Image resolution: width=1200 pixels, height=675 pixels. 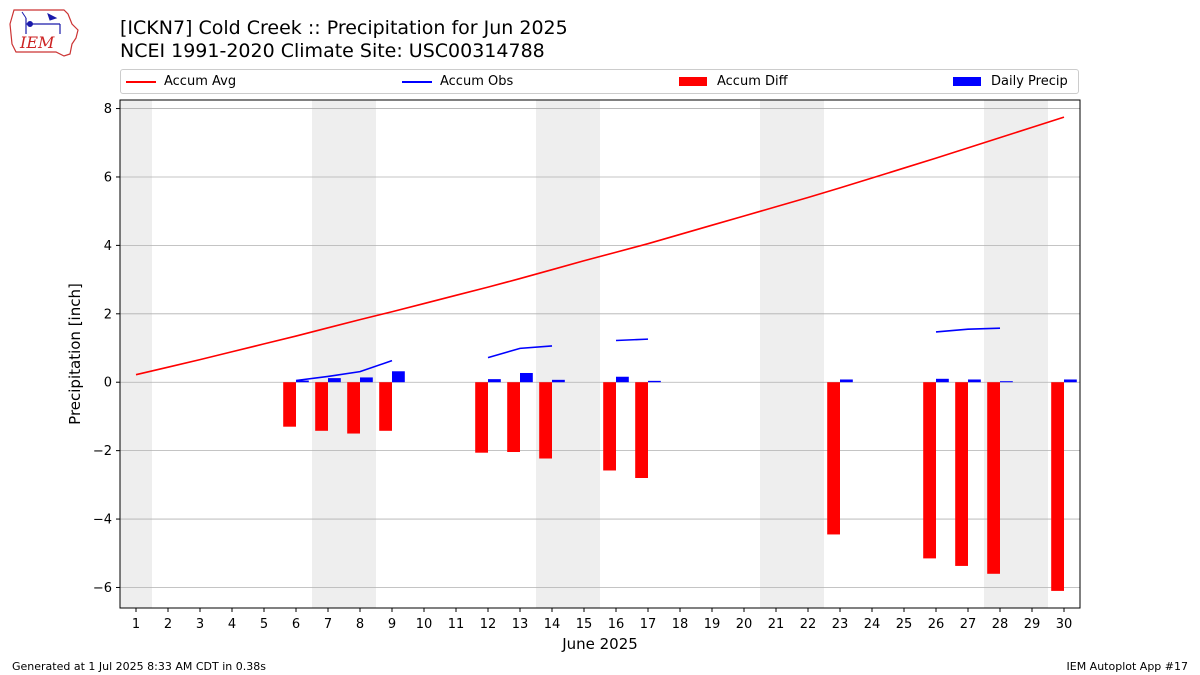 What do you see at coordinates (712, 624) in the screenshot?
I see `x-tick-label: 19` at bounding box center [712, 624].